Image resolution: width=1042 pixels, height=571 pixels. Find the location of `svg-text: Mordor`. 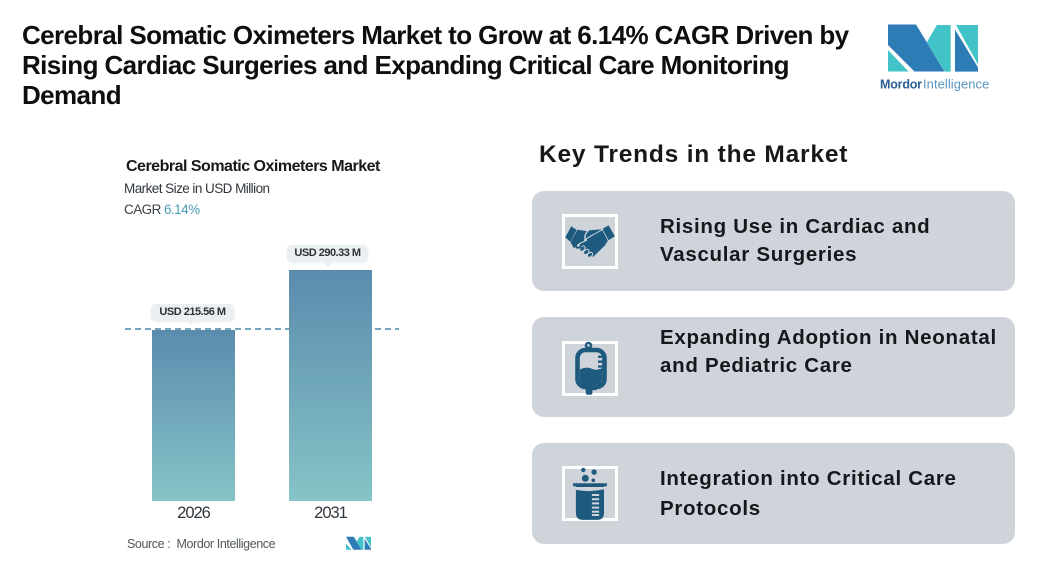

svg-text: Mordor is located at coordinates (901, 85).